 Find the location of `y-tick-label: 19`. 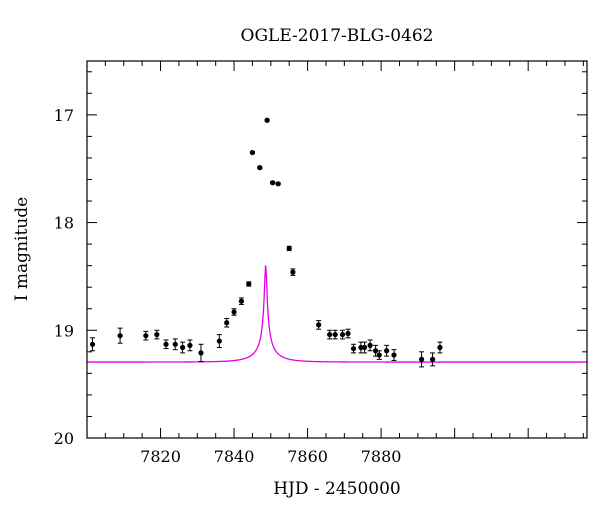

y-tick-label: 19 is located at coordinates (64, 330).